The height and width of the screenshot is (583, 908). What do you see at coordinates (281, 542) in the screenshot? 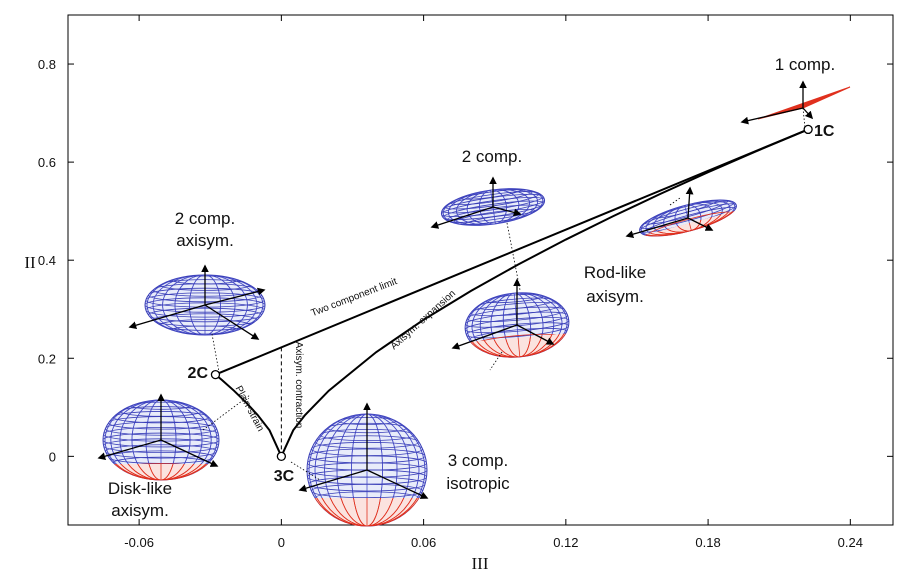
I see `x-tick-label: 0` at bounding box center [281, 542].